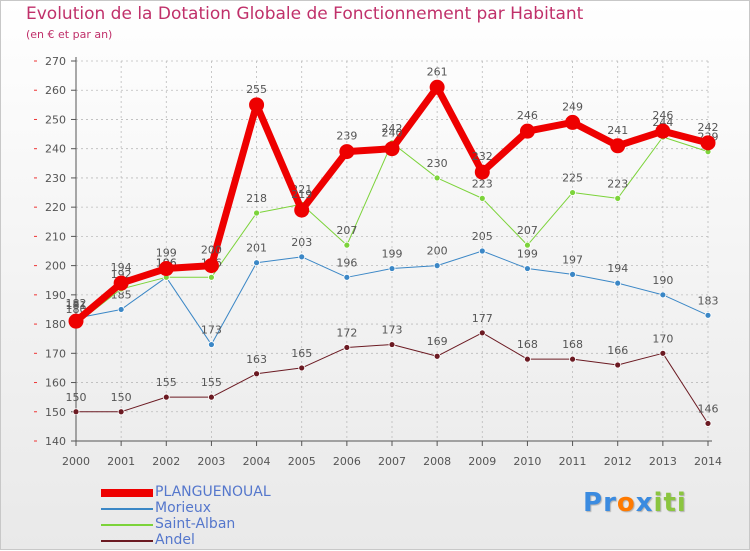 The width and height of the screenshot is (750, 551). Describe the element at coordinates (482, 156) in the screenshot. I see `data-label-planguenoual: 232` at that location.